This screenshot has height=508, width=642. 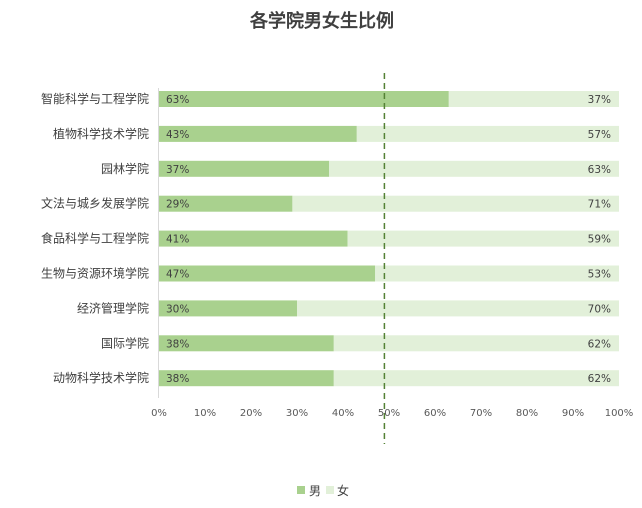 What do you see at coordinates (95, 238) in the screenshot?
I see `category-label: 食品科学与工程学院` at bounding box center [95, 238].